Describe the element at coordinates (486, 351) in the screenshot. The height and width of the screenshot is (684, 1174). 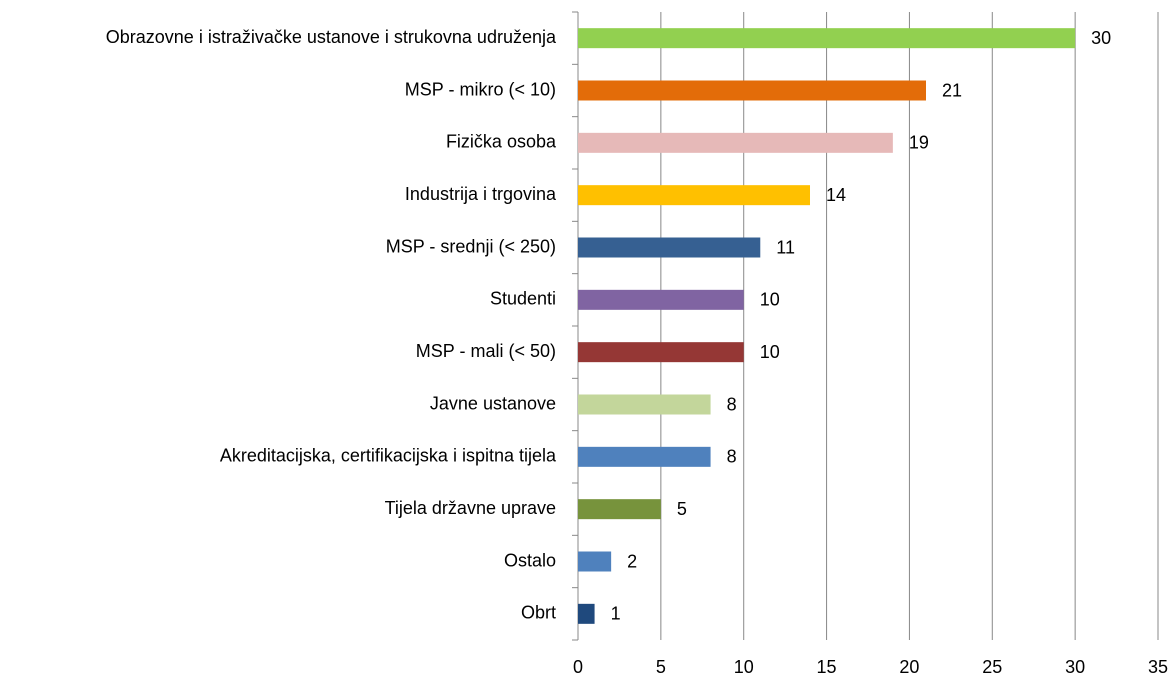
I see `y-tick-label: MSP - mali (< 50)` at that location.